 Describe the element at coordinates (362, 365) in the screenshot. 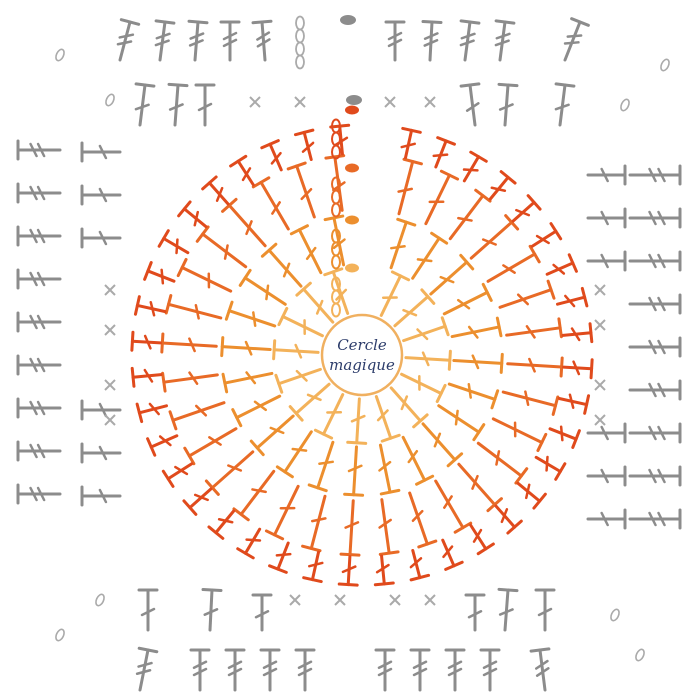

I see `magic-ring-label-line2: magique` at that location.